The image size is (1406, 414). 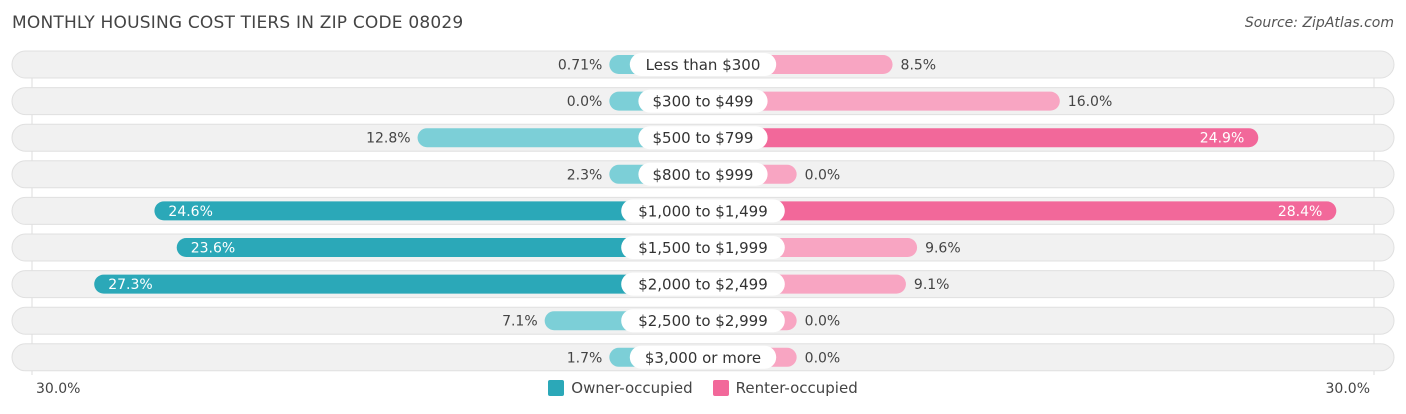 I want to click on axis-left-label: 30.0%, so click(x=58, y=389).